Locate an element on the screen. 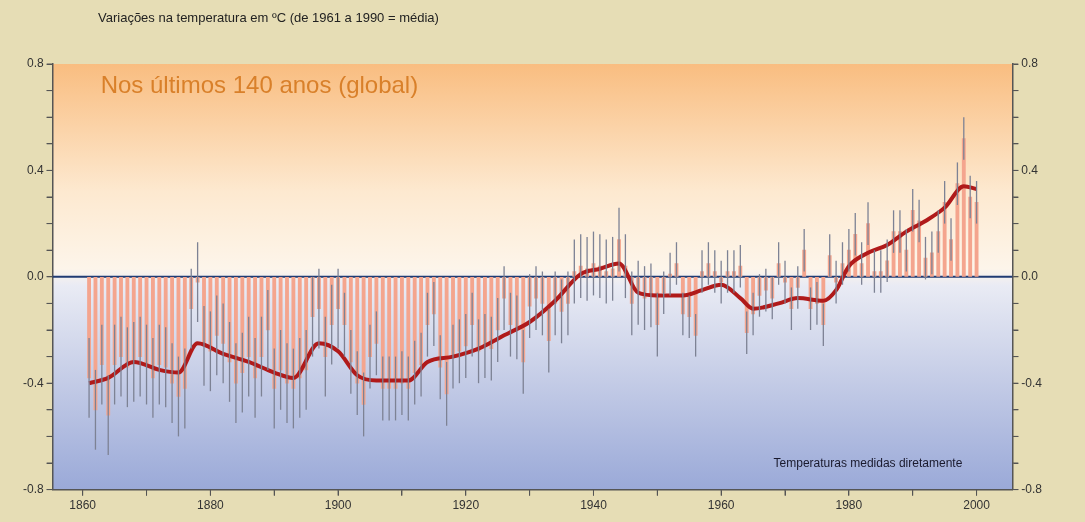 Image resolution: width=1085 pixels, height=522 pixels. annotation: Nos últimos 140 anos (global) is located at coordinates (259, 84).